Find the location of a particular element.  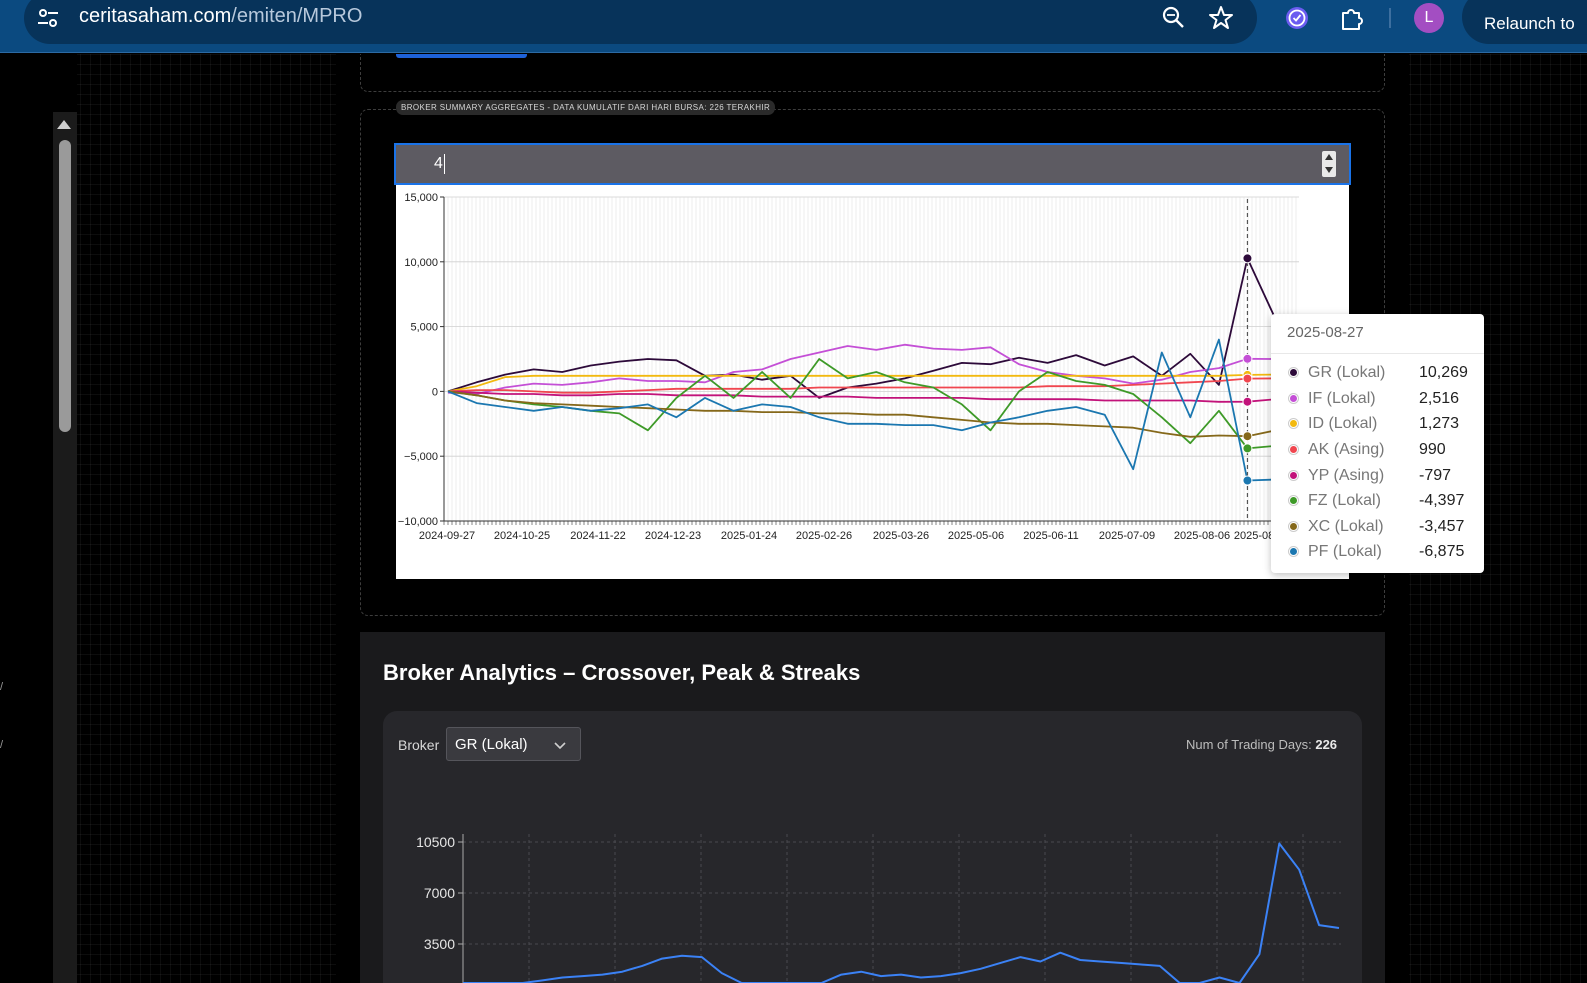

trading-days-info: Num of Trading Days: 226 is located at coordinates (1261, 744).